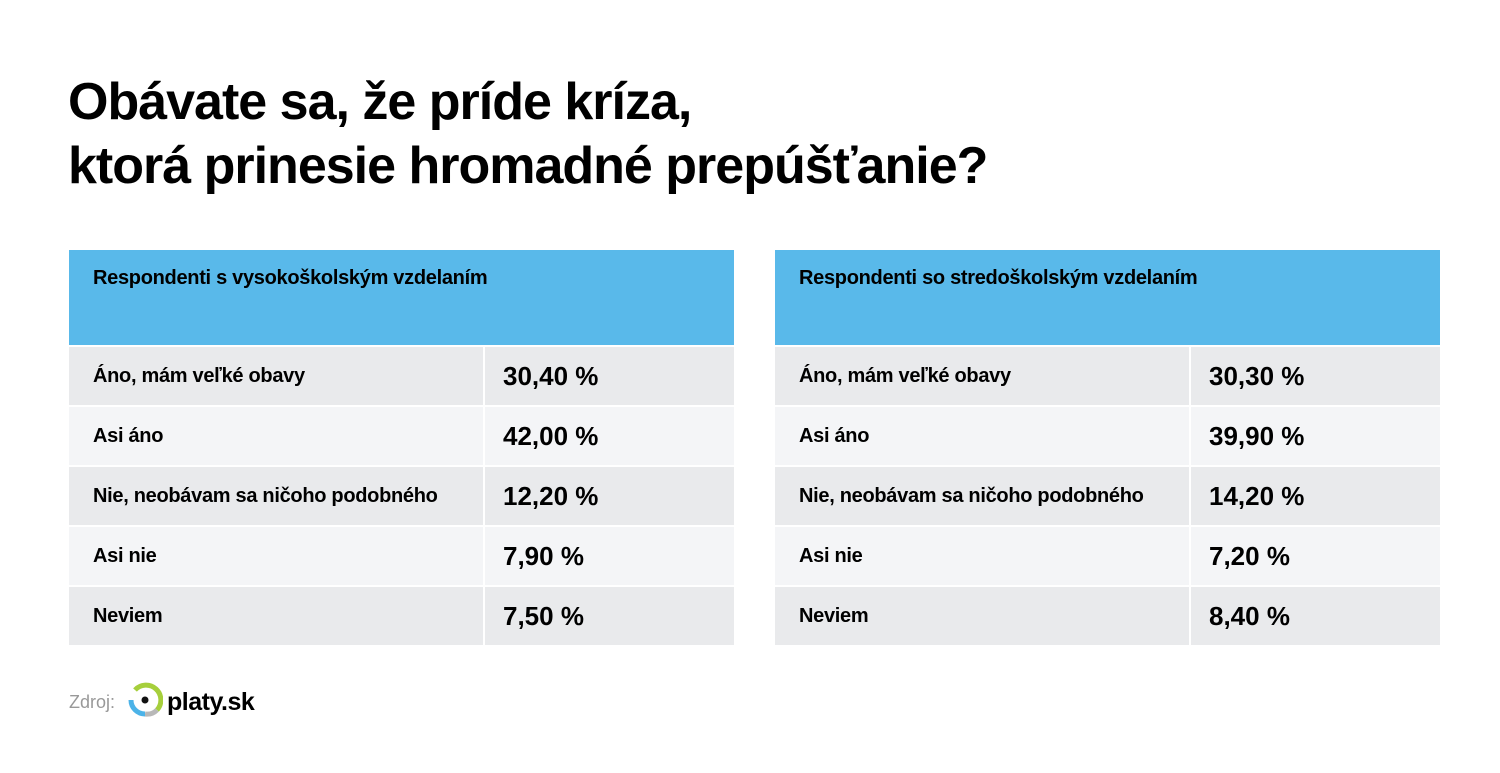 This screenshot has width=1500, height=773. I want to click on platy-logo-icon, so click(145, 702).